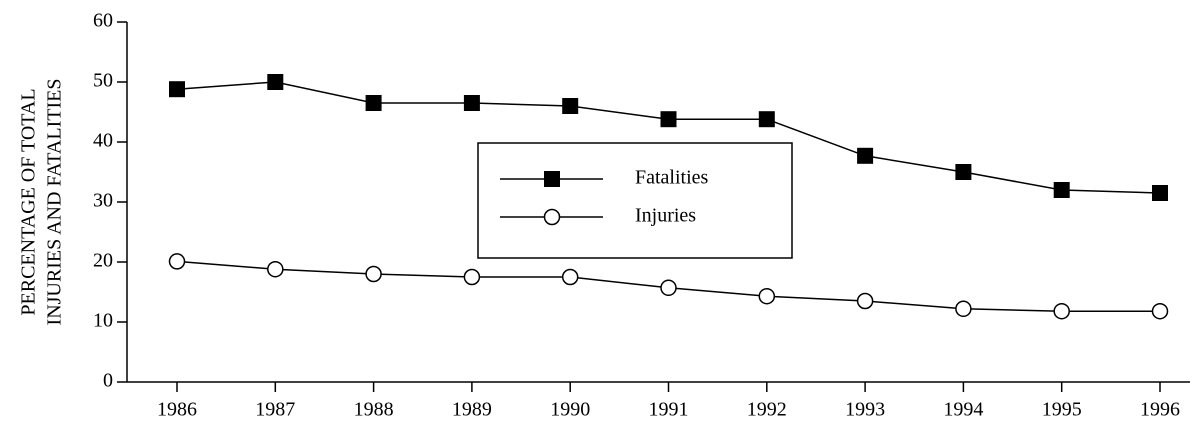 Image resolution: width=1193 pixels, height=432 pixels. Describe the element at coordinates (103, 21) in the screenshot. I see `y-tick-label: 60` at that location.